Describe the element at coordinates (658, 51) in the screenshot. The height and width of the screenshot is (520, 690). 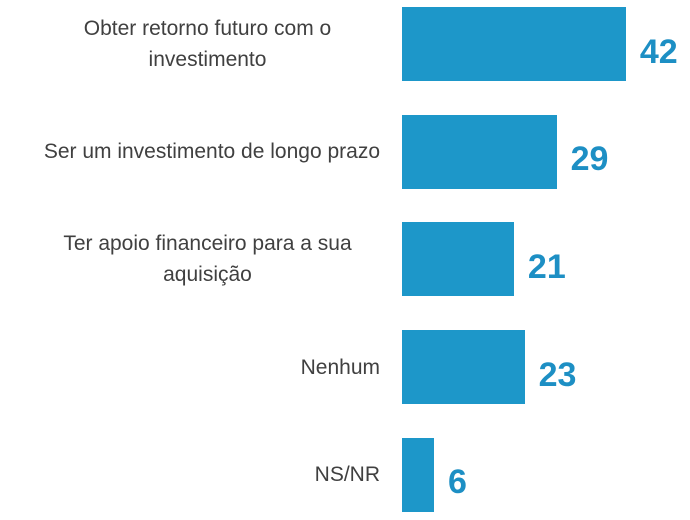
I see `value-label: 42` at that location.